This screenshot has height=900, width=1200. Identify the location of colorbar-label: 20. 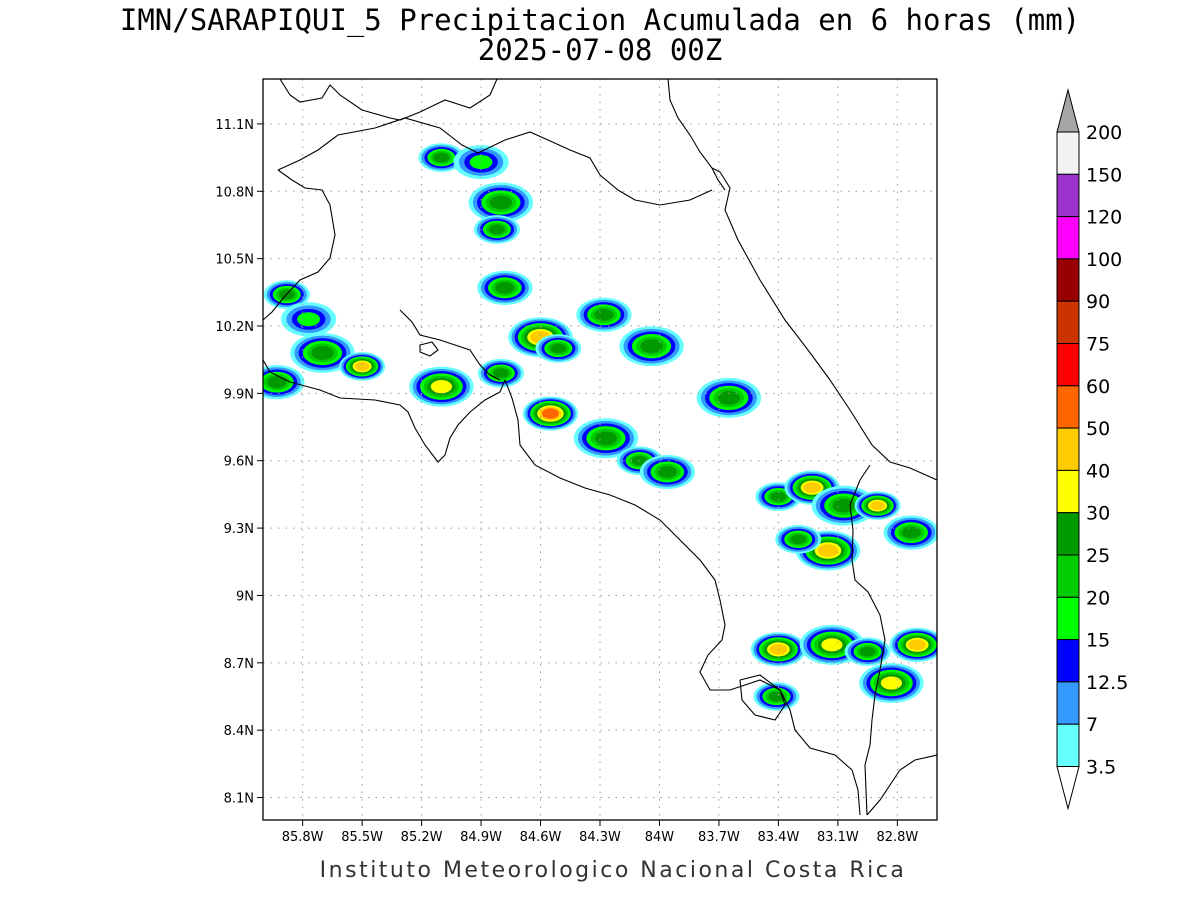
(1098, 598).